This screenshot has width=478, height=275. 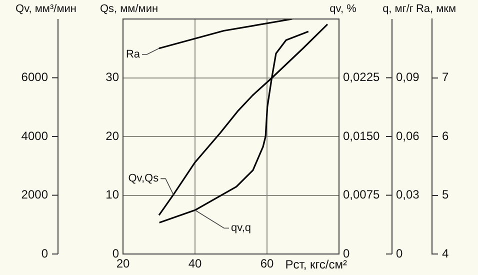 What do you see at coordinates (445, 253) in the screenshot?
I see `y3-tick-label: 4` at bounding box center [445, 253].